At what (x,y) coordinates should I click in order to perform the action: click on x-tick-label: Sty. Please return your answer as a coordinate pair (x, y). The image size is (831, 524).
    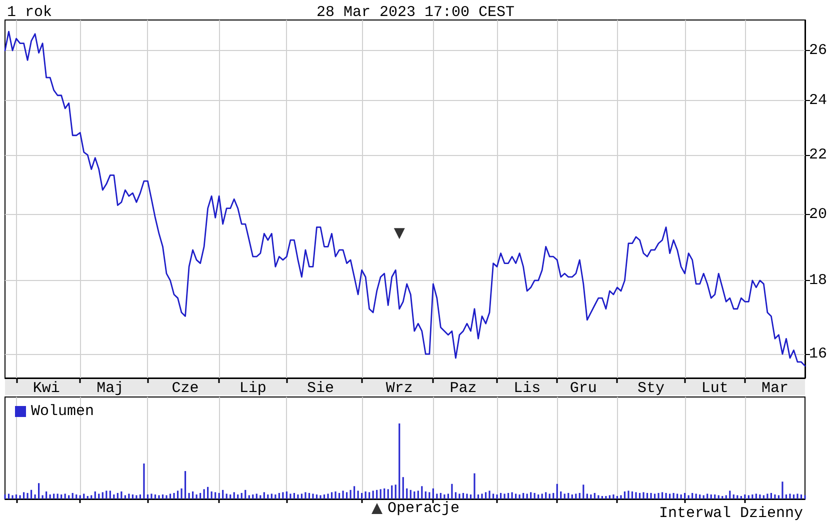
    Looking at the image, I should click on (651, 388).